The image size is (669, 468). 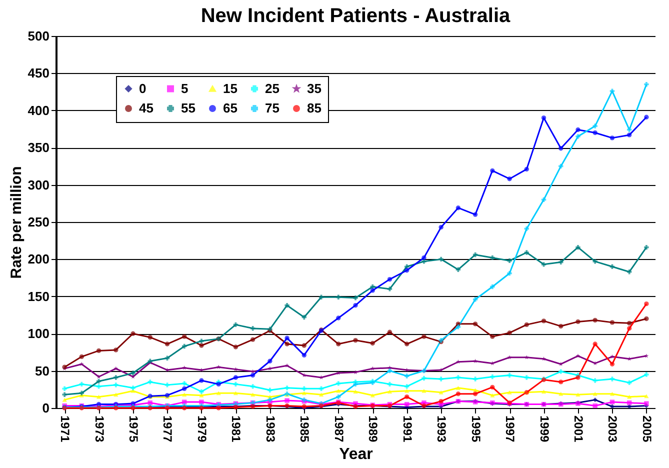 I want to click on x-tick-label: 1993, so click(x=441, y=429).